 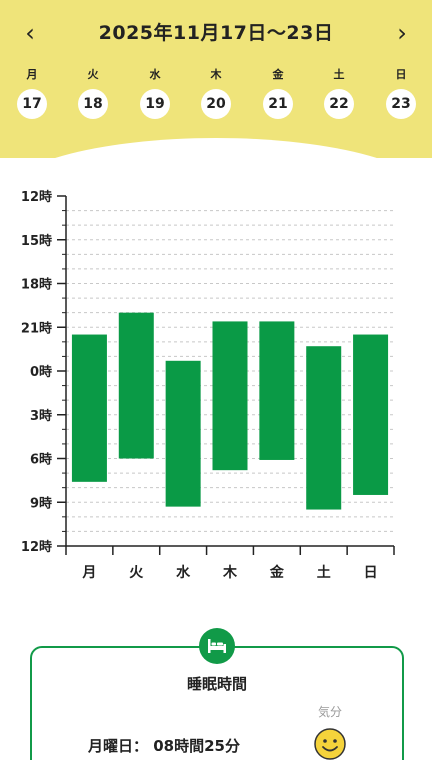 What do you see at coordinates (118, 746) in the screenshot?
I see `sleep-day-label: 月曜日：` at bounding box center [118, 746].